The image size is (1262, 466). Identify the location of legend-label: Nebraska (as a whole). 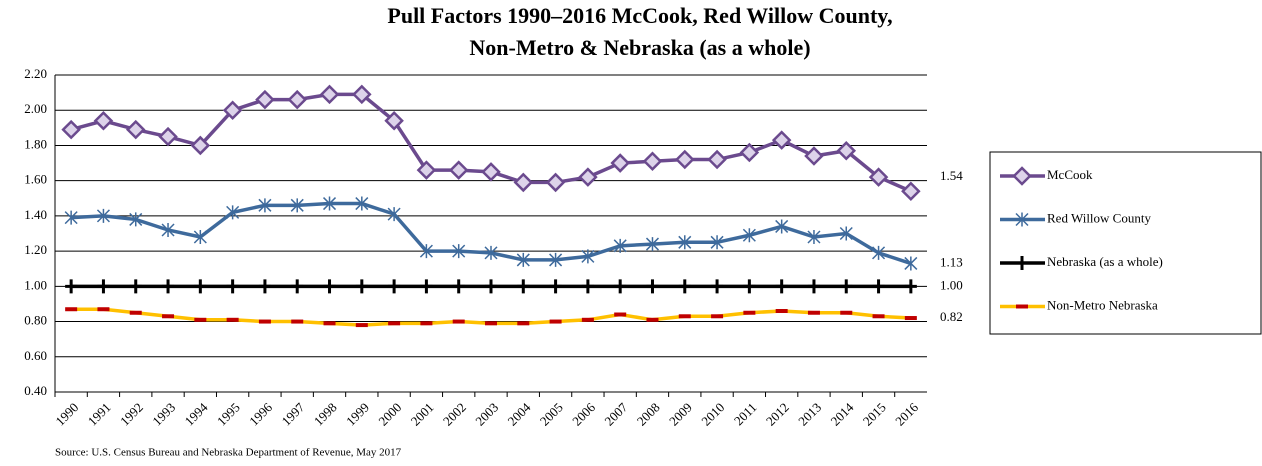
(1105, 261).